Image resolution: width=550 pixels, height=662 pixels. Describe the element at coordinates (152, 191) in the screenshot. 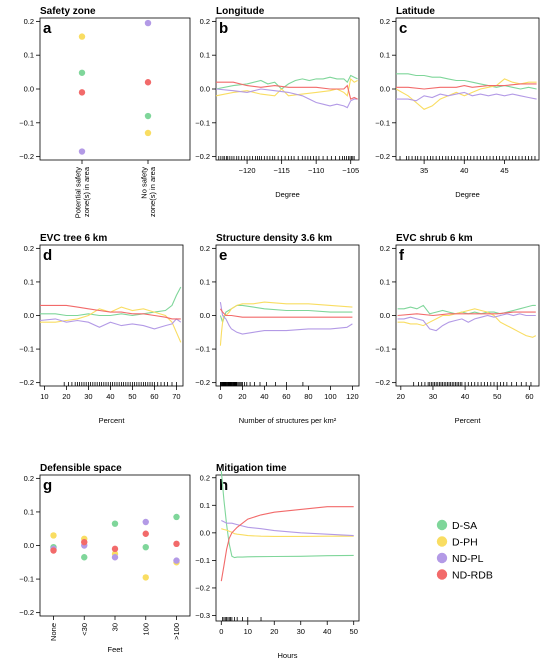

I see `x-category-line: zone(s) in area` at that location.